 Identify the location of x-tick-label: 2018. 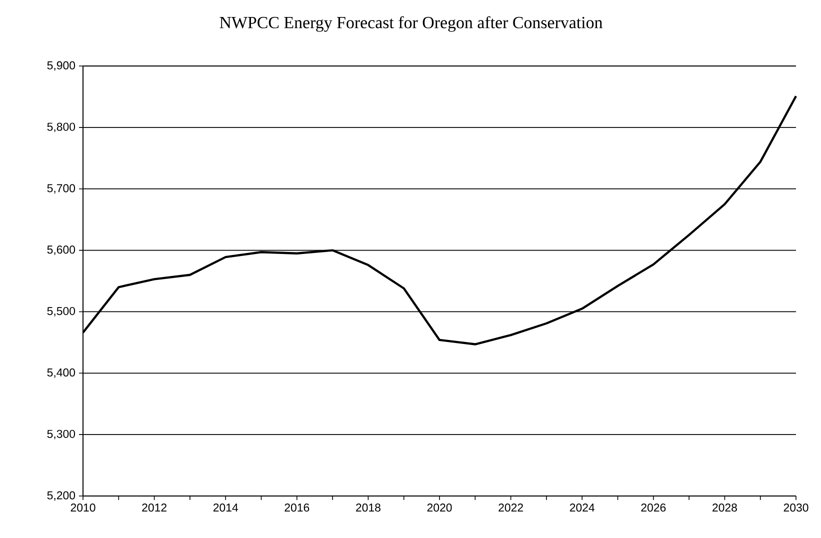
(368, 508).